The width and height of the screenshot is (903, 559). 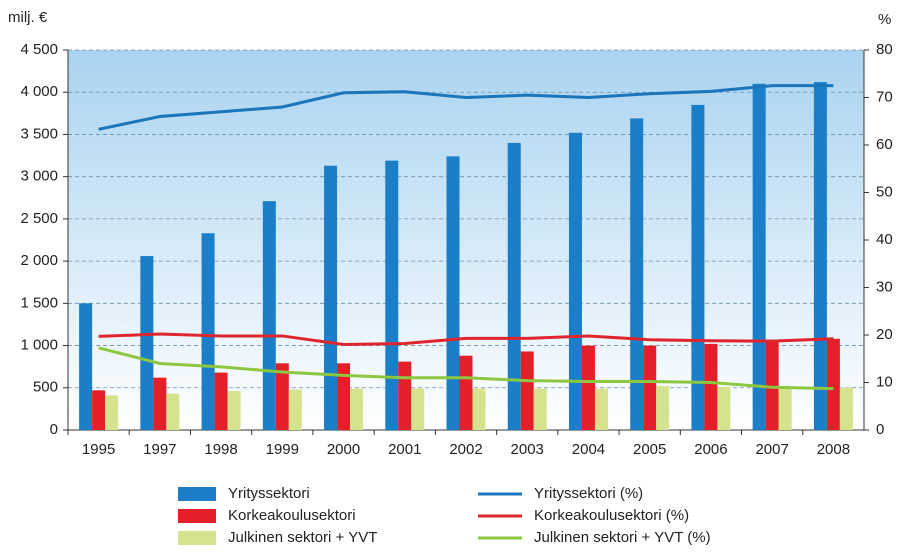 What do you see at coordinates (292, 515) in the screenshot?
I see `legend-label: Korkeakoulusektori` at bounding box center [292, 515].